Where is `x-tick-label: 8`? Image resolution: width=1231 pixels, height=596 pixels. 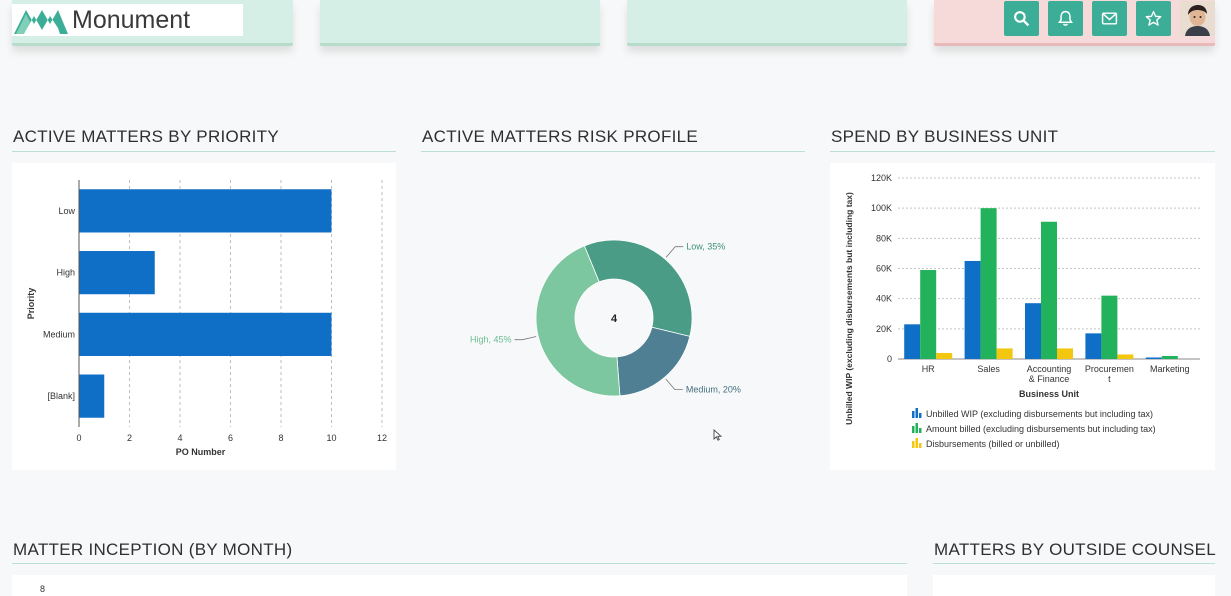
x-tick-label: 8 is located at coordinates (280, 438).